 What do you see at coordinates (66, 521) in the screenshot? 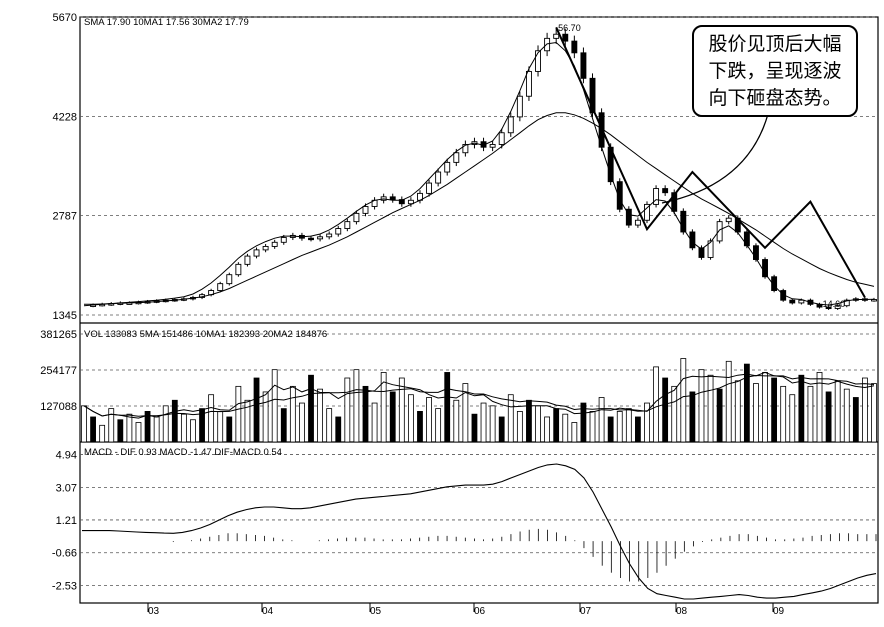
I see `macd-tick-label: 1.21` at bounding box center [66, 521].